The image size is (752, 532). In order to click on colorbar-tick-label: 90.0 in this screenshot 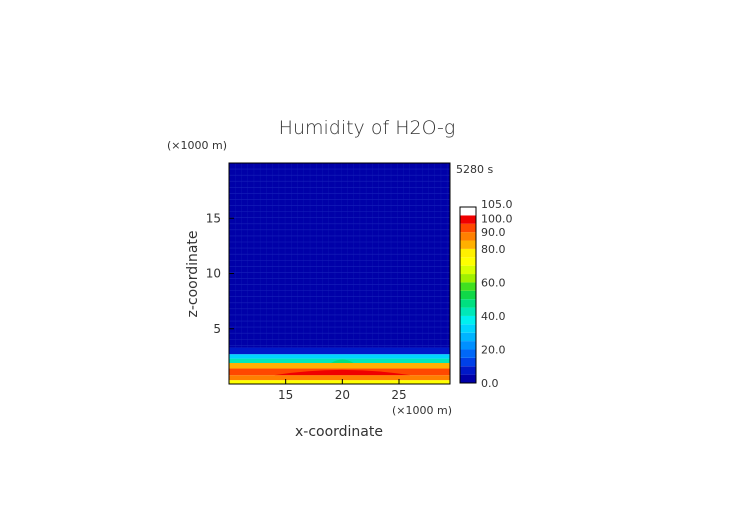, I will do `click(493, 232)`.